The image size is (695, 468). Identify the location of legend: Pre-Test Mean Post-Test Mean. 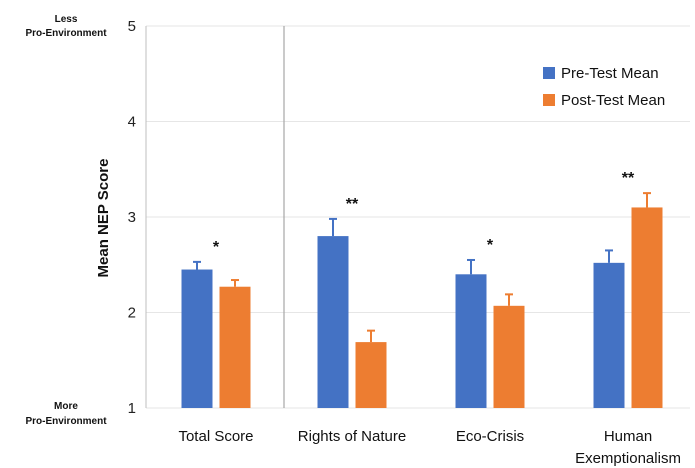
(604, 87).